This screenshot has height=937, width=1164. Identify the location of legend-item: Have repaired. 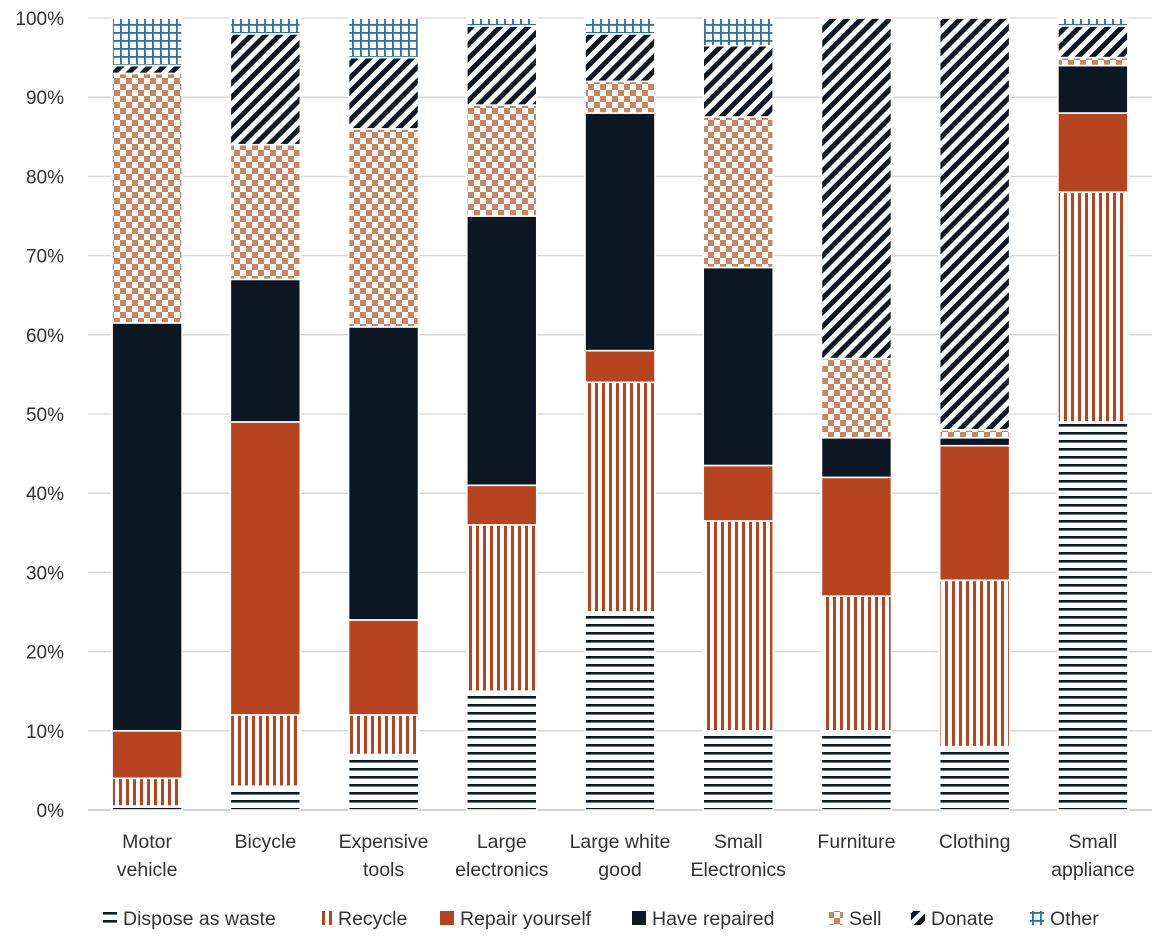
(703, 919).